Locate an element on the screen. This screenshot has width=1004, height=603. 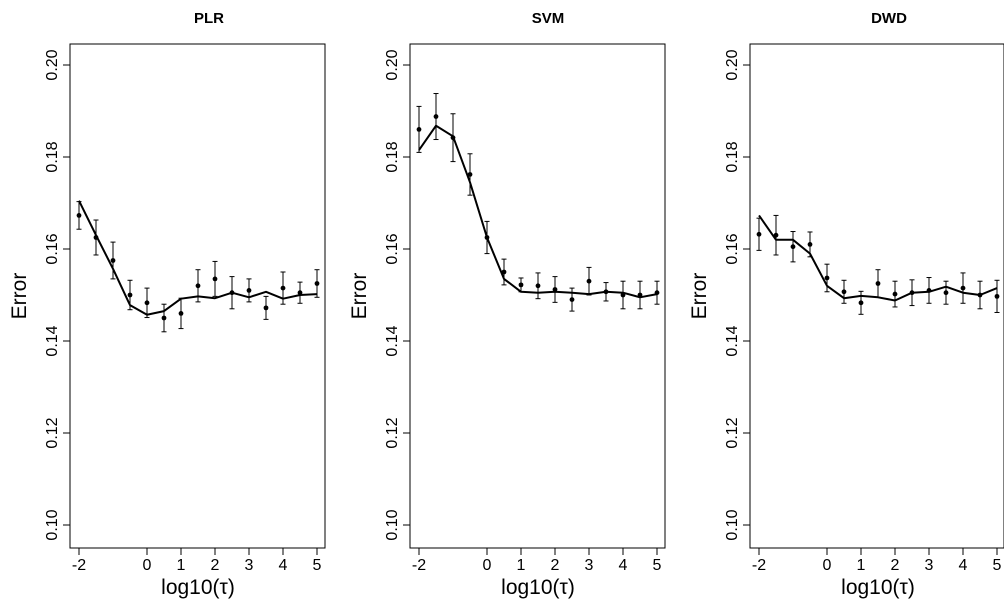
chart-title: DWD is located at coordinates (889, 18).